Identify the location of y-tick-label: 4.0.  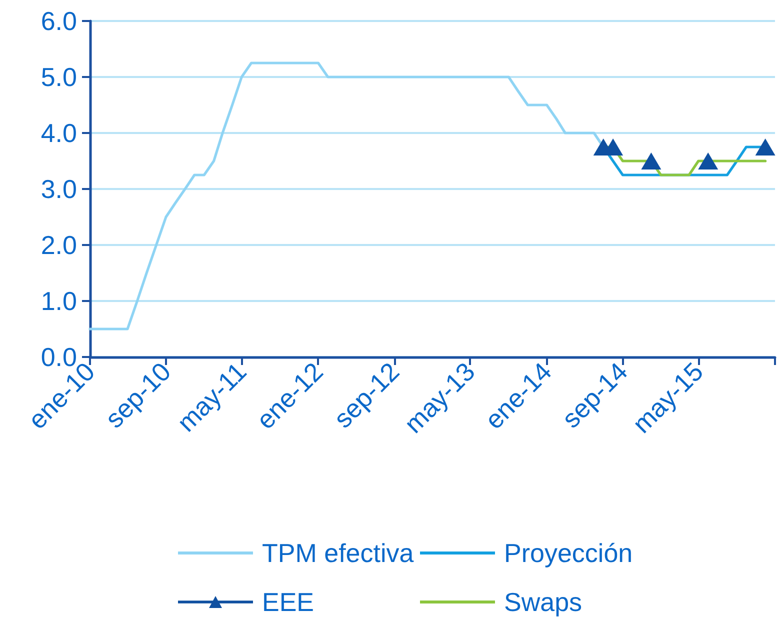
(58, 133).